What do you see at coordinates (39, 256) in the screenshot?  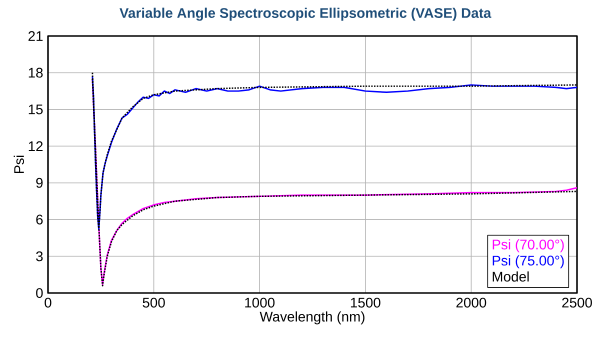 I see `y-tick-label: 3` at bounding box center [39, 256].